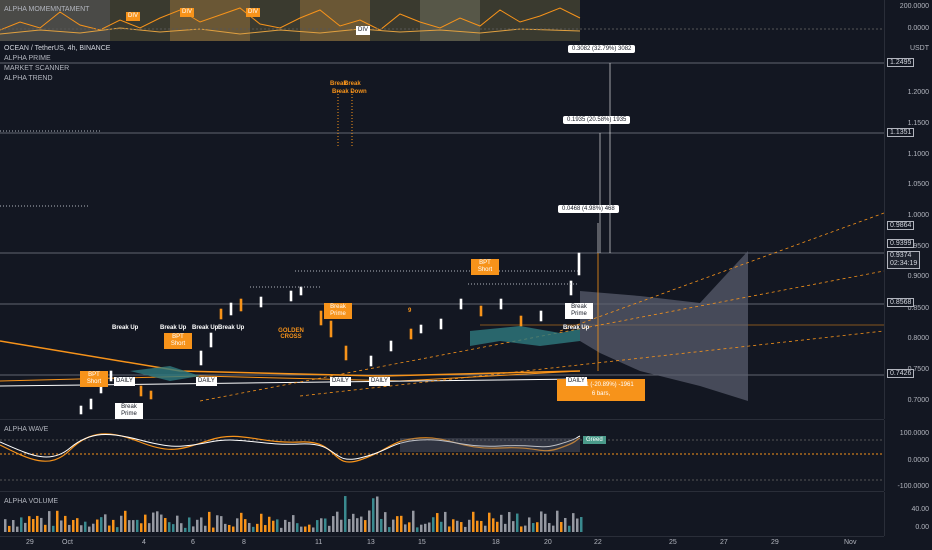  I want to click on axis-label: 0.8500, so click(918, 308).